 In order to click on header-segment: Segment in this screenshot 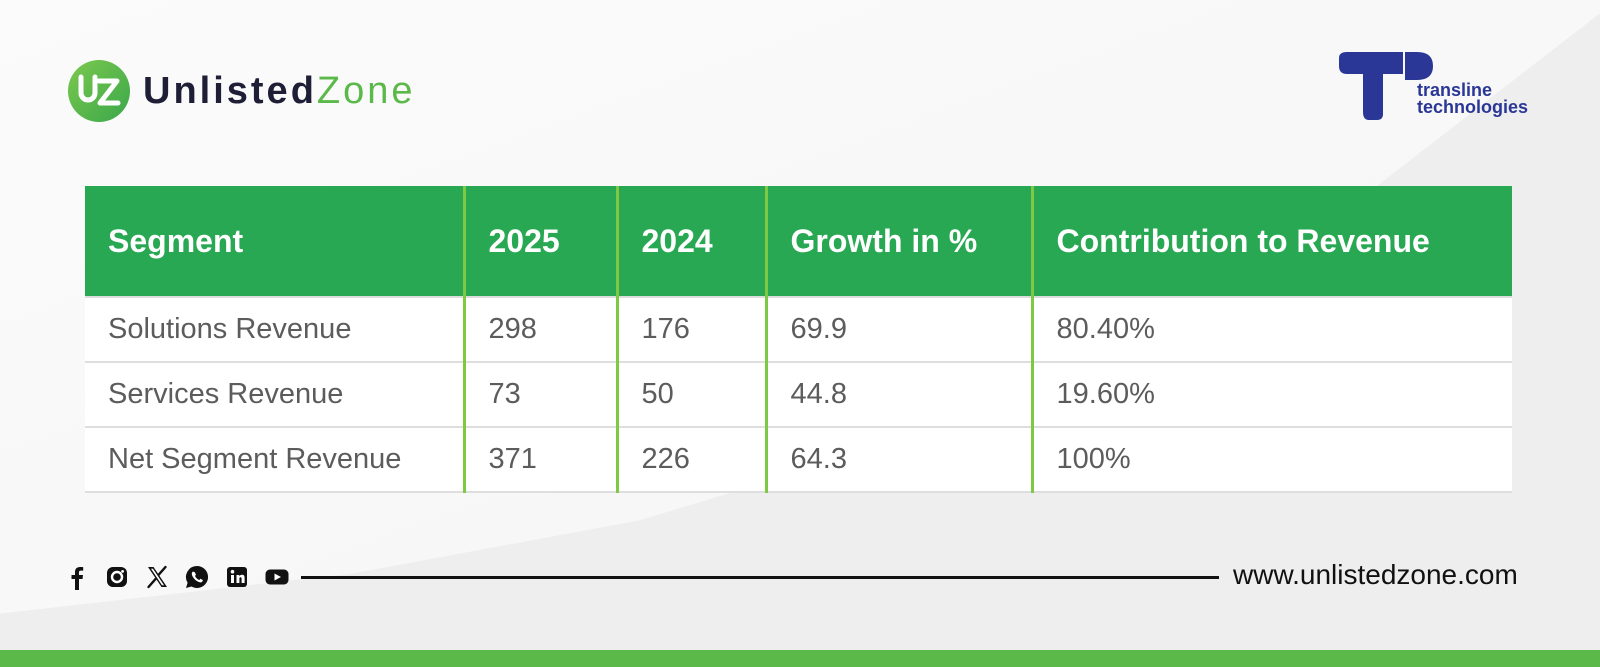, I will do `click(275, 241)`.